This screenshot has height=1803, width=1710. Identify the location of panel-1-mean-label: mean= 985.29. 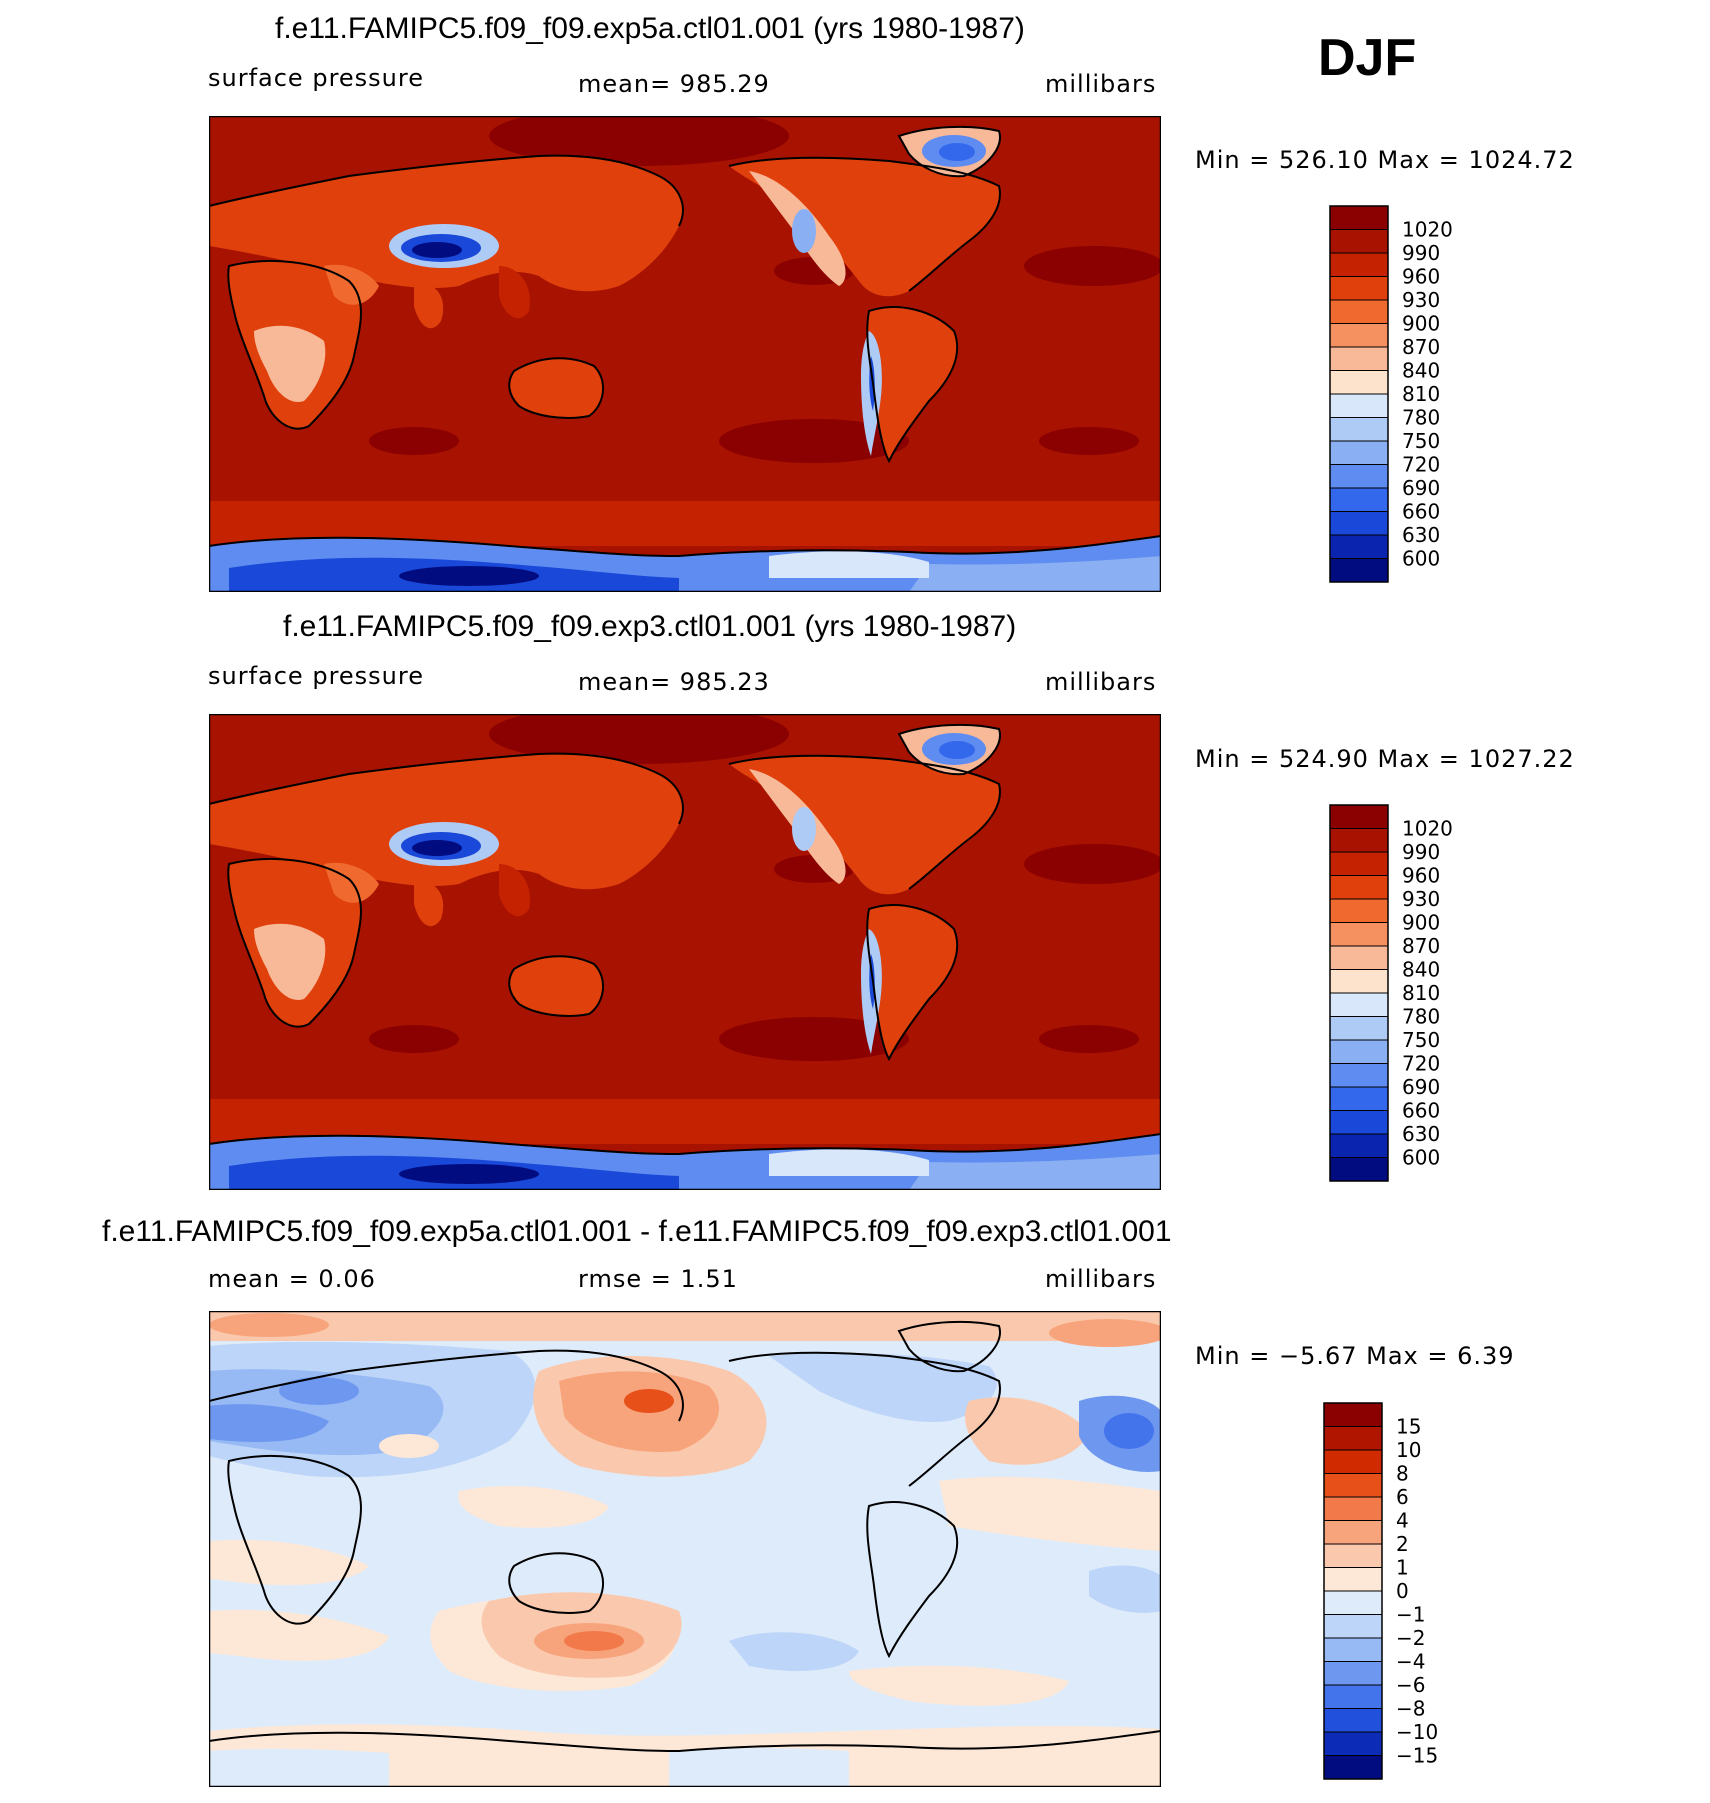
(674, 84).